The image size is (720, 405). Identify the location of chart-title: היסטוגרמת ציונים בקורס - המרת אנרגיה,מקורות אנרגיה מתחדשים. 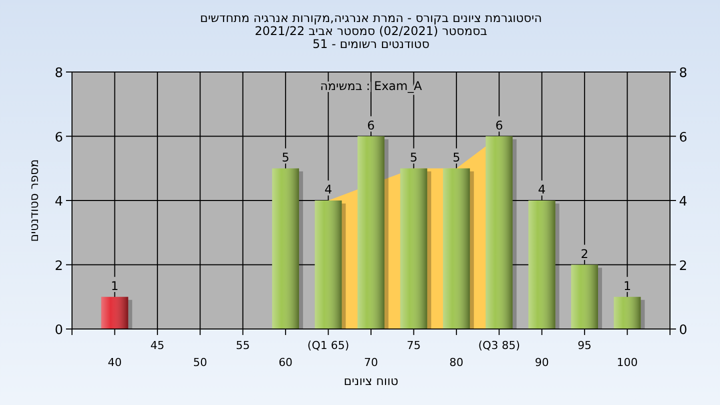
(371, 18).